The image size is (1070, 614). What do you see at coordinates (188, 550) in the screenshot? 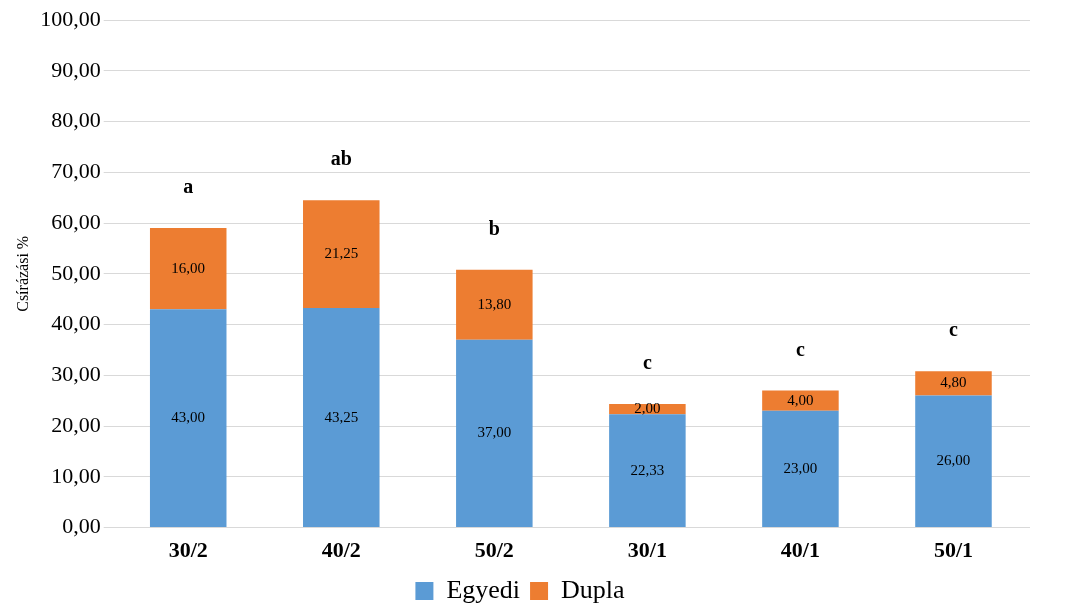
I see `x-tick-label: 30/2` at bounding box center [188, 550].